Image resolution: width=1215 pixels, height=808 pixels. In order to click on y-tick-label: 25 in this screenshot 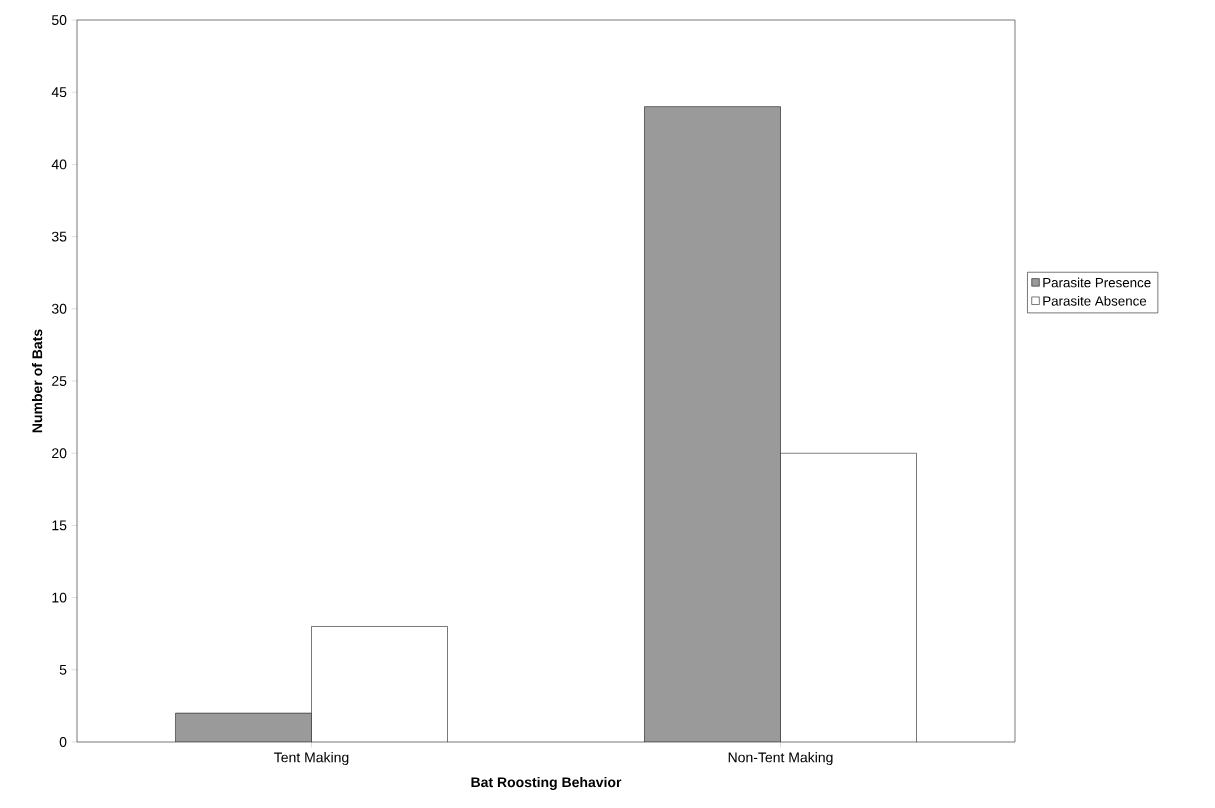, I will do `click(59, 381)`.